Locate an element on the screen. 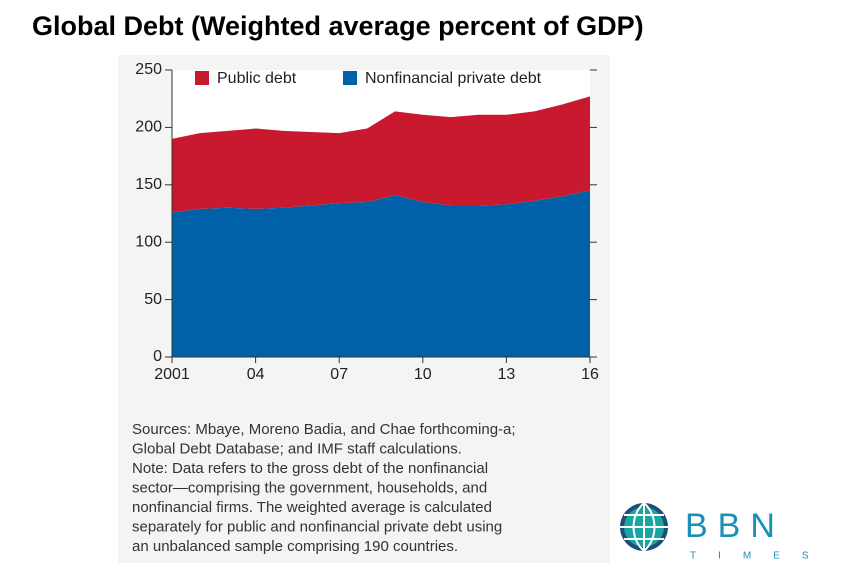 The height and width of the screenshot is (573, 841). logo-globe-lines is located at coordinates (644, 527).